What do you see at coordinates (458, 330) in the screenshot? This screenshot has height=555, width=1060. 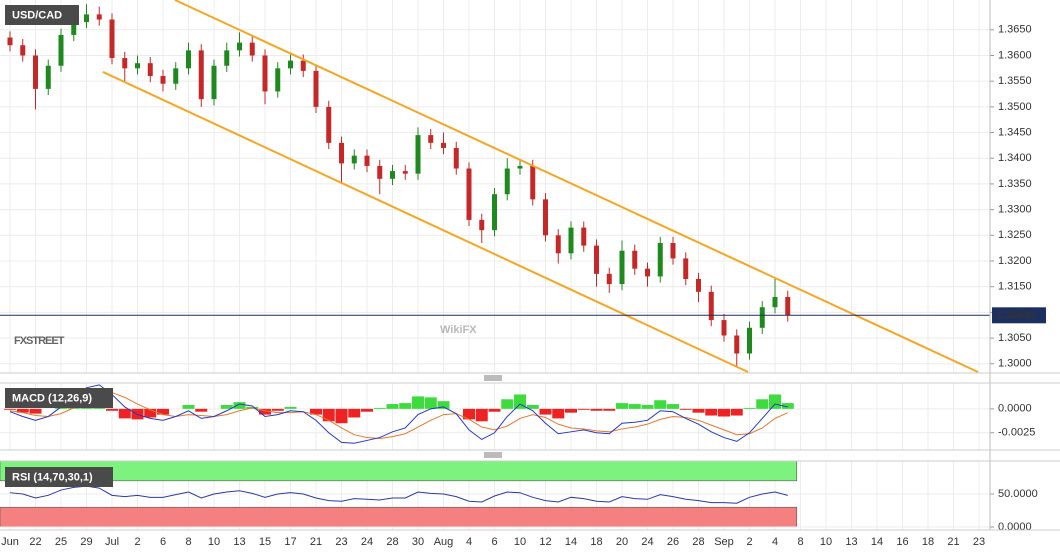 I see `watermark: WikiFX` at bounding box center [458, 330].